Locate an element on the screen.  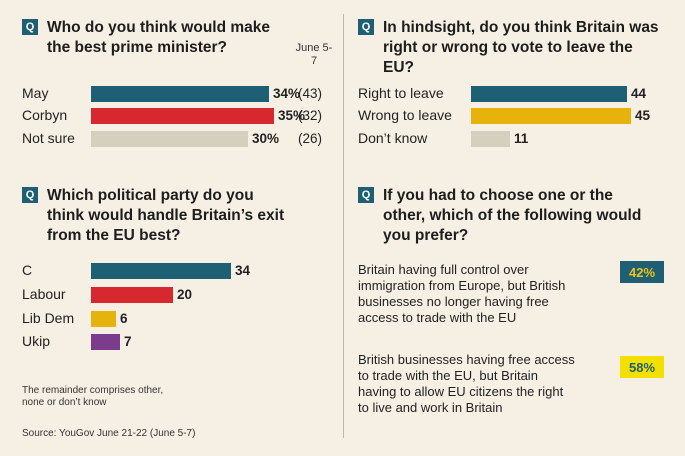
value-label: 7 is located at coordinates (128, 341).